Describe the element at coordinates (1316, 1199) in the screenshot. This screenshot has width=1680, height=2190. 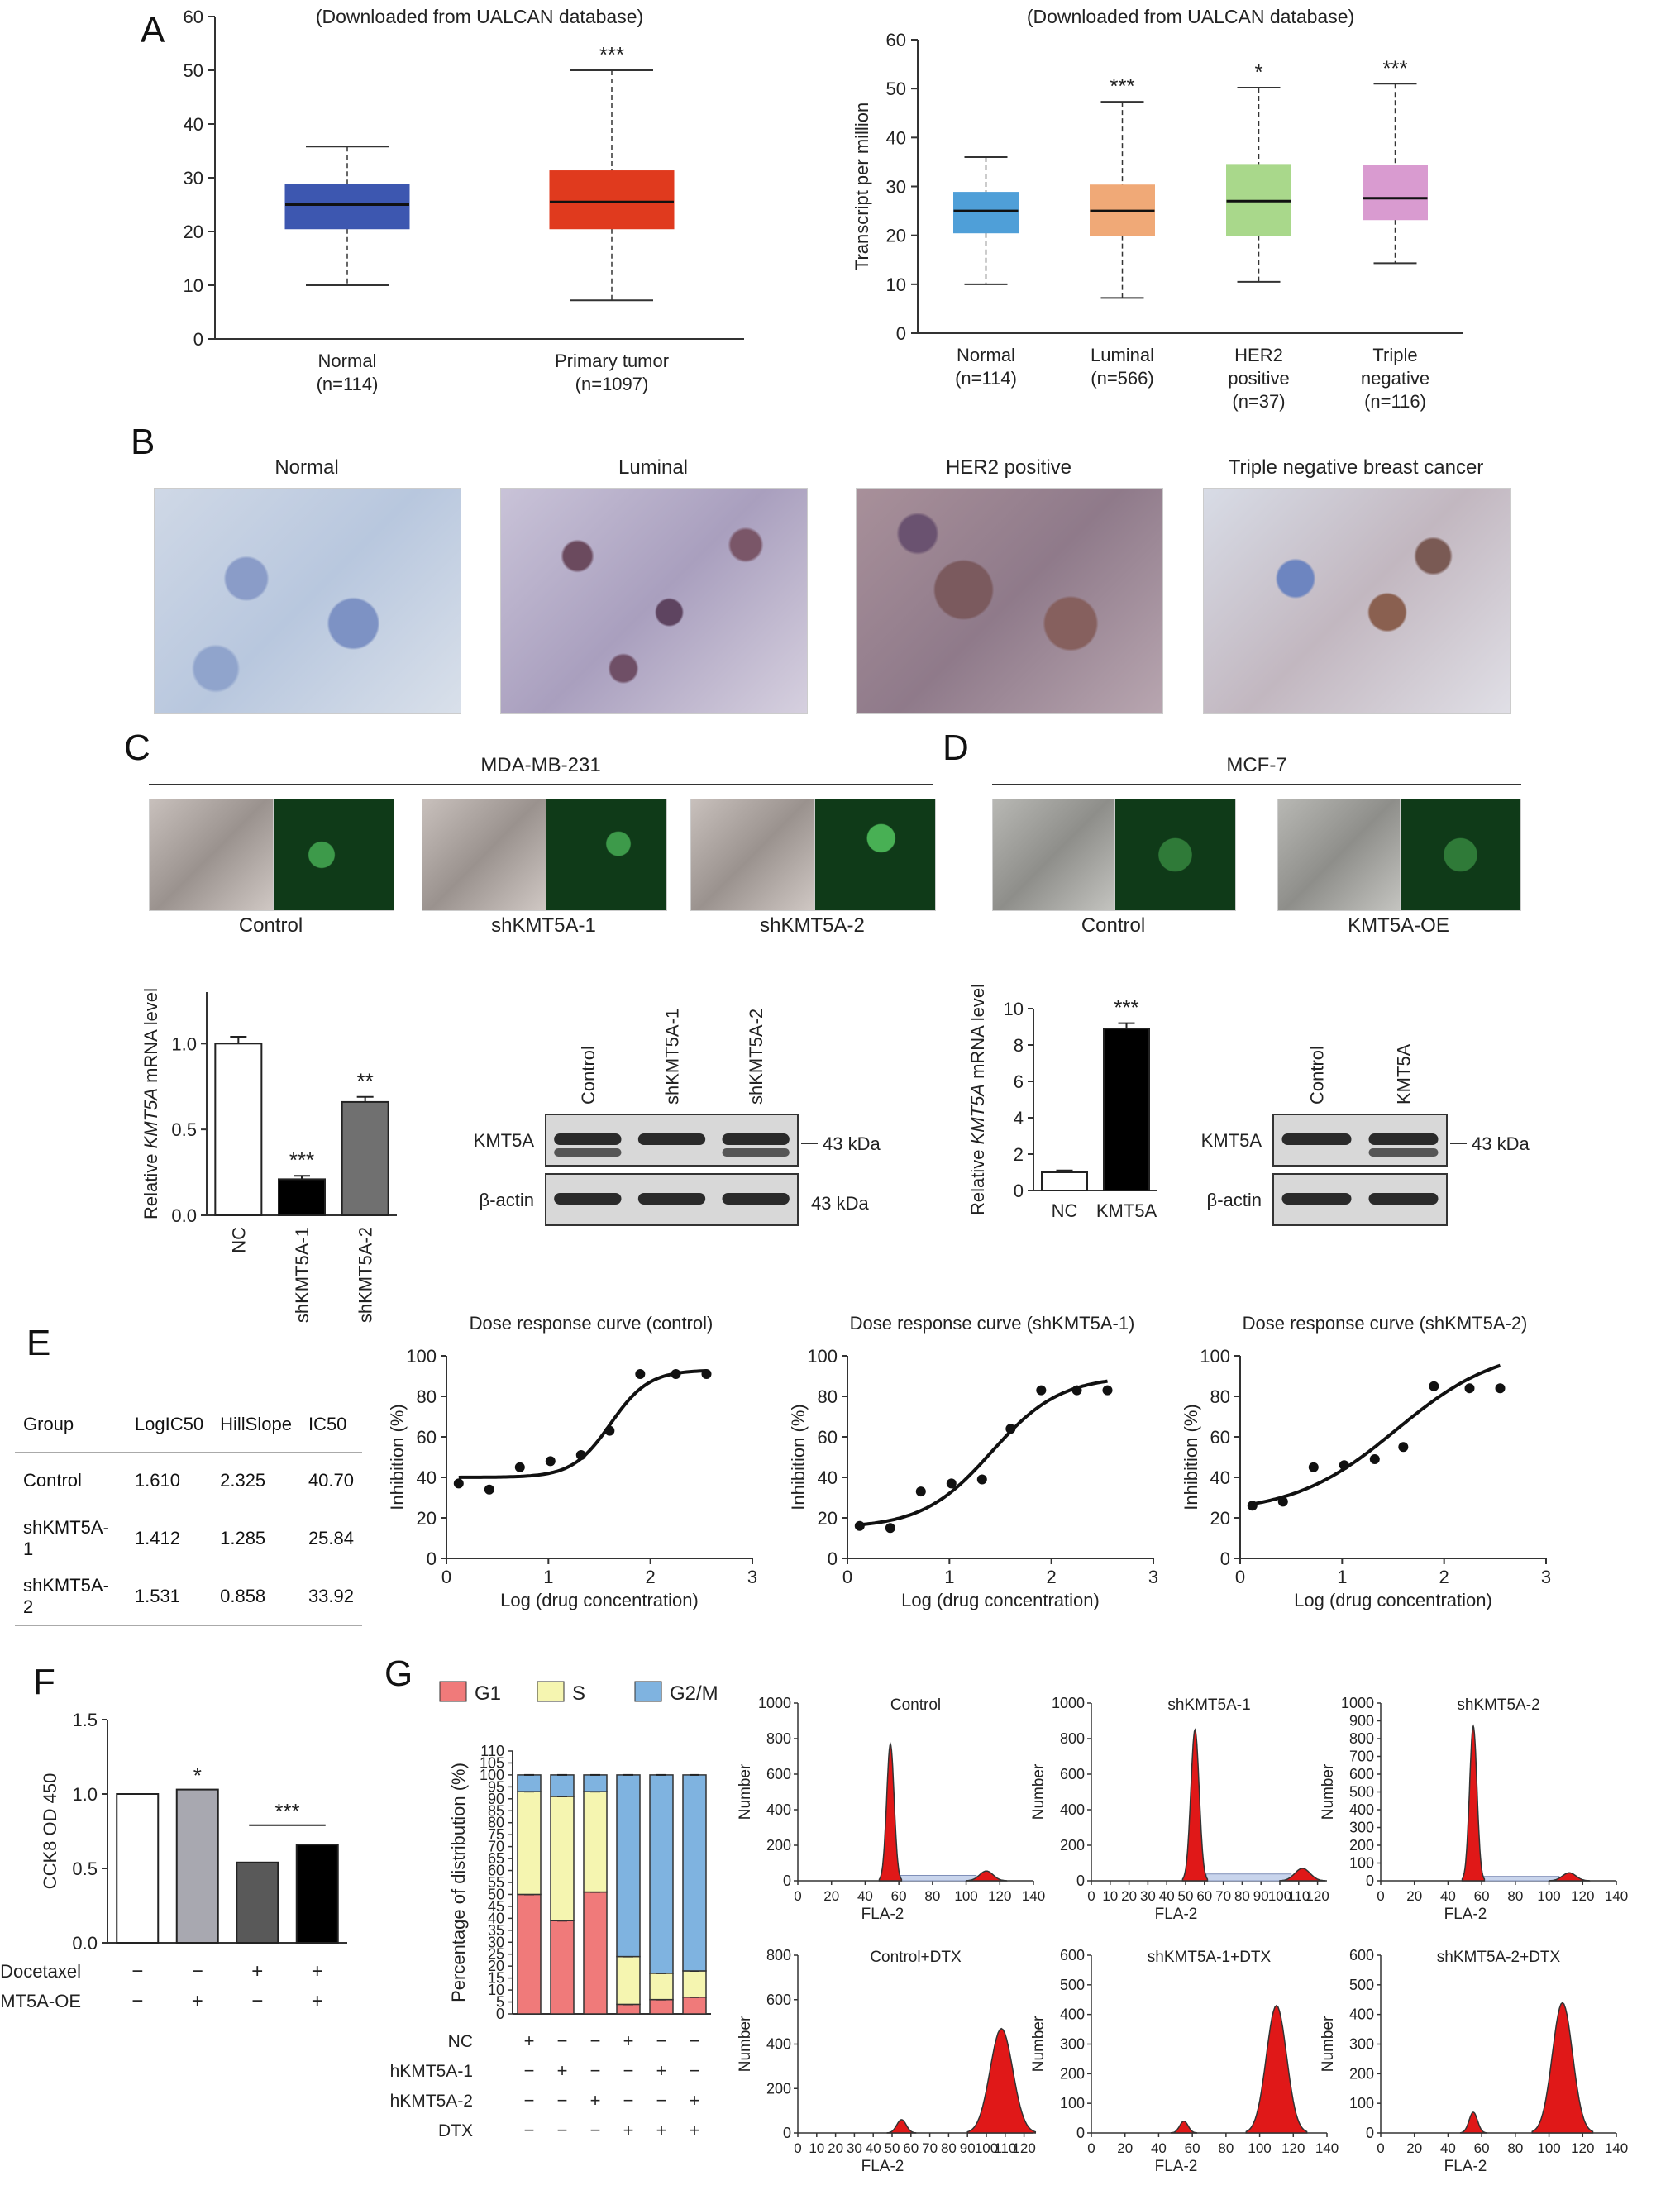
I see `blot-band` at that location.